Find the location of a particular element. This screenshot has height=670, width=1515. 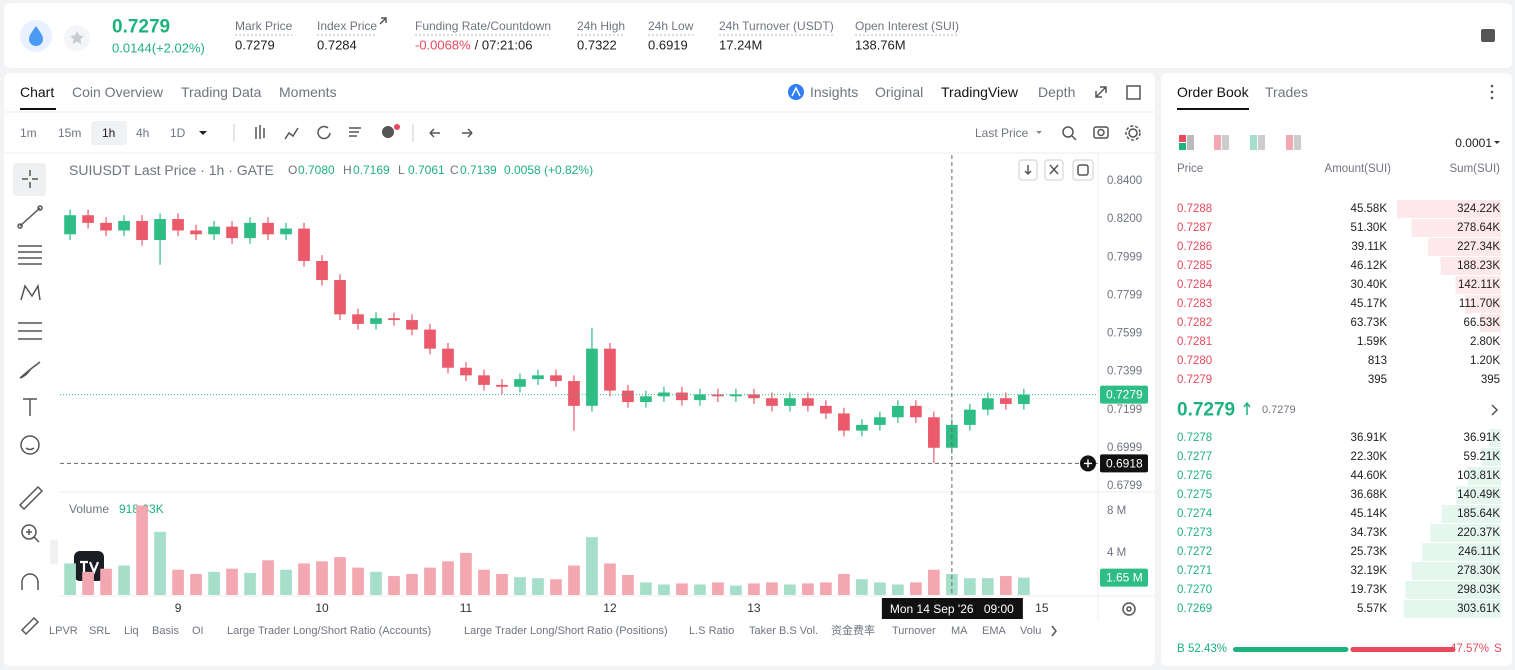

indicator: Volu is located at coordinates (1030, 631).